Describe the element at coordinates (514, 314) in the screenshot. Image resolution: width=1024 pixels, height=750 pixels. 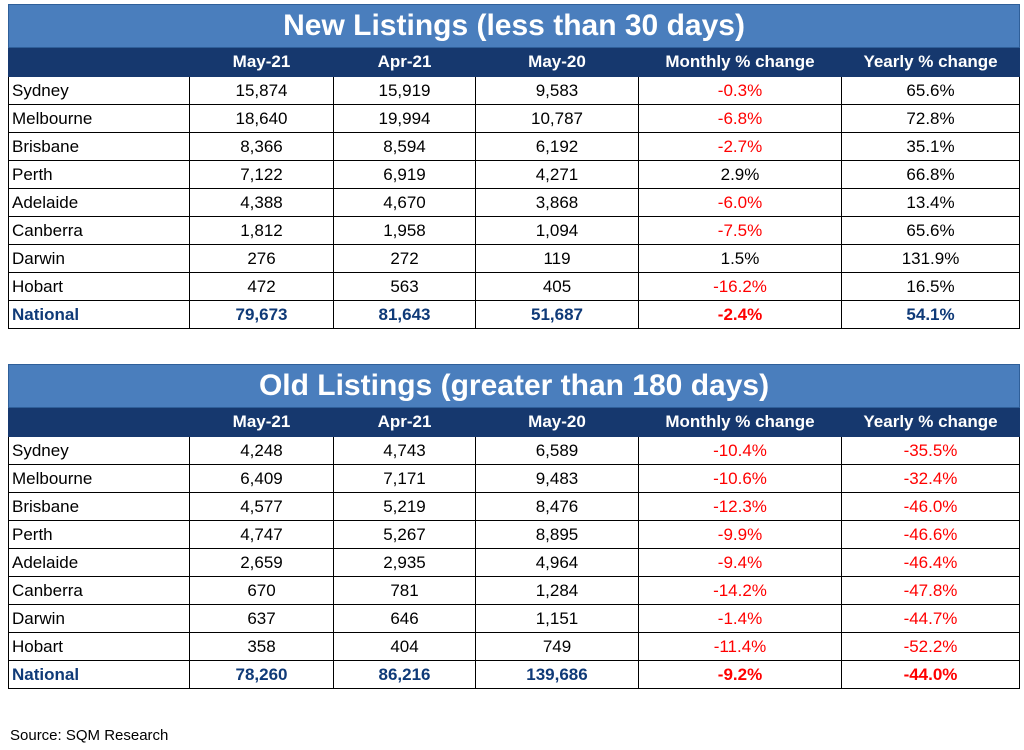
I see `table-row: National 79,673 81,643 51,687 -2.4% 54.1%` at that location.